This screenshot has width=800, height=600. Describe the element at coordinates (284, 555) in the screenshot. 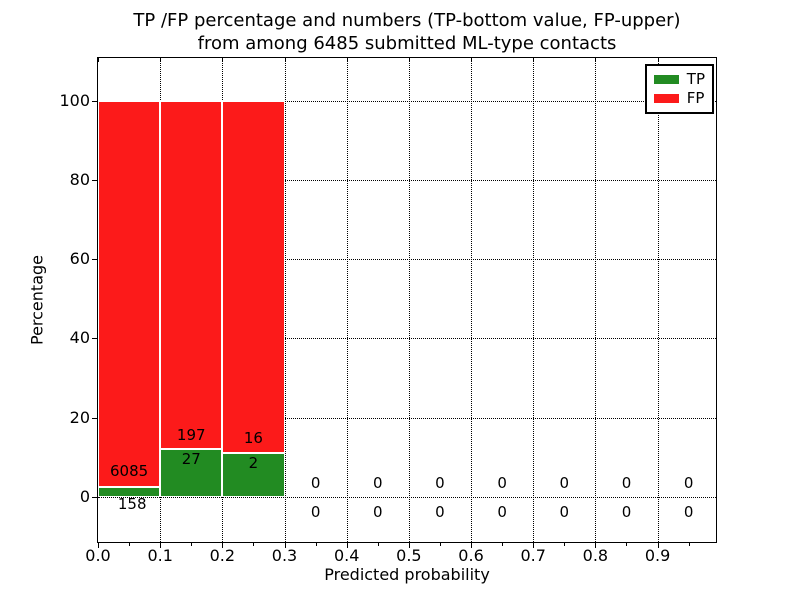

I see `x-tick-label: 0.3` at that location.